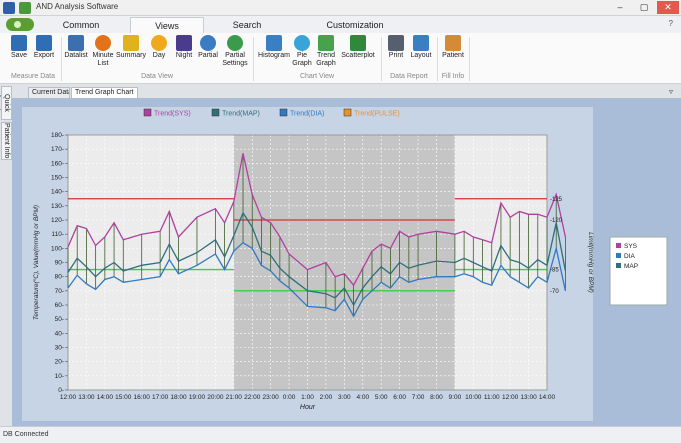  Describe the element at coordinates (234, 397) in the screenshot. I see `x-tick-label: 21:00` at that location.